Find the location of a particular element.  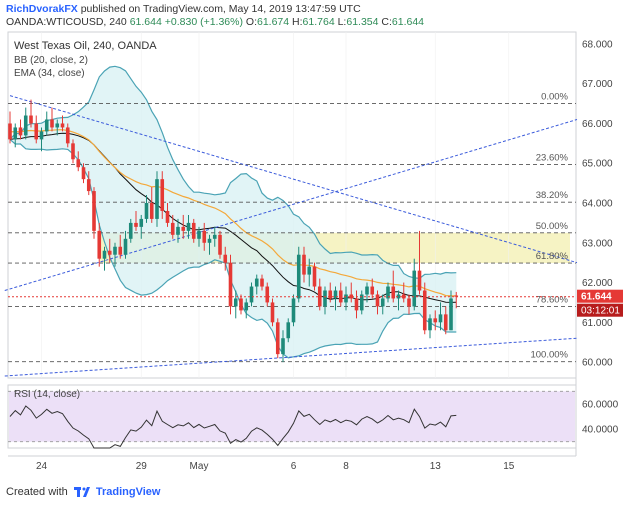

countdown-tag is located at coordinates (600, 310).